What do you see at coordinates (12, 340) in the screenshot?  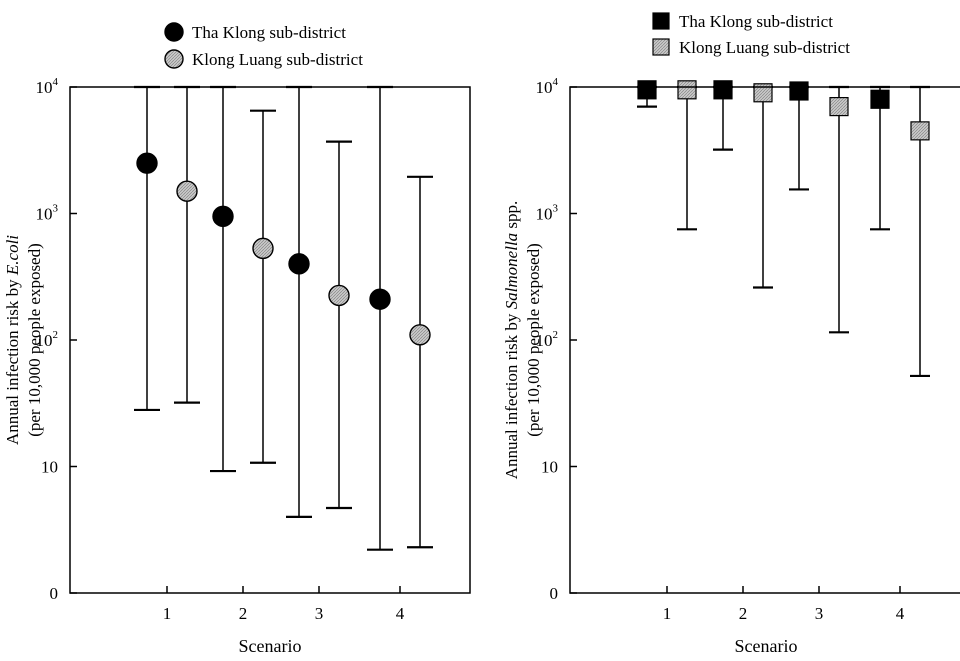 I see `y-axis-label: Annual infection risk by E.coli` at bounding box center [12, 340].